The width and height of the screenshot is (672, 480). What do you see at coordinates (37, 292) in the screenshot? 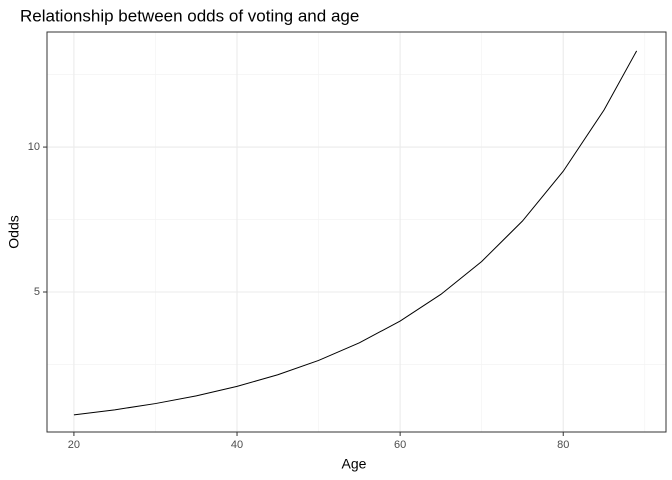
I see `y-tick-label: 5` at bounding box center [37, 292].